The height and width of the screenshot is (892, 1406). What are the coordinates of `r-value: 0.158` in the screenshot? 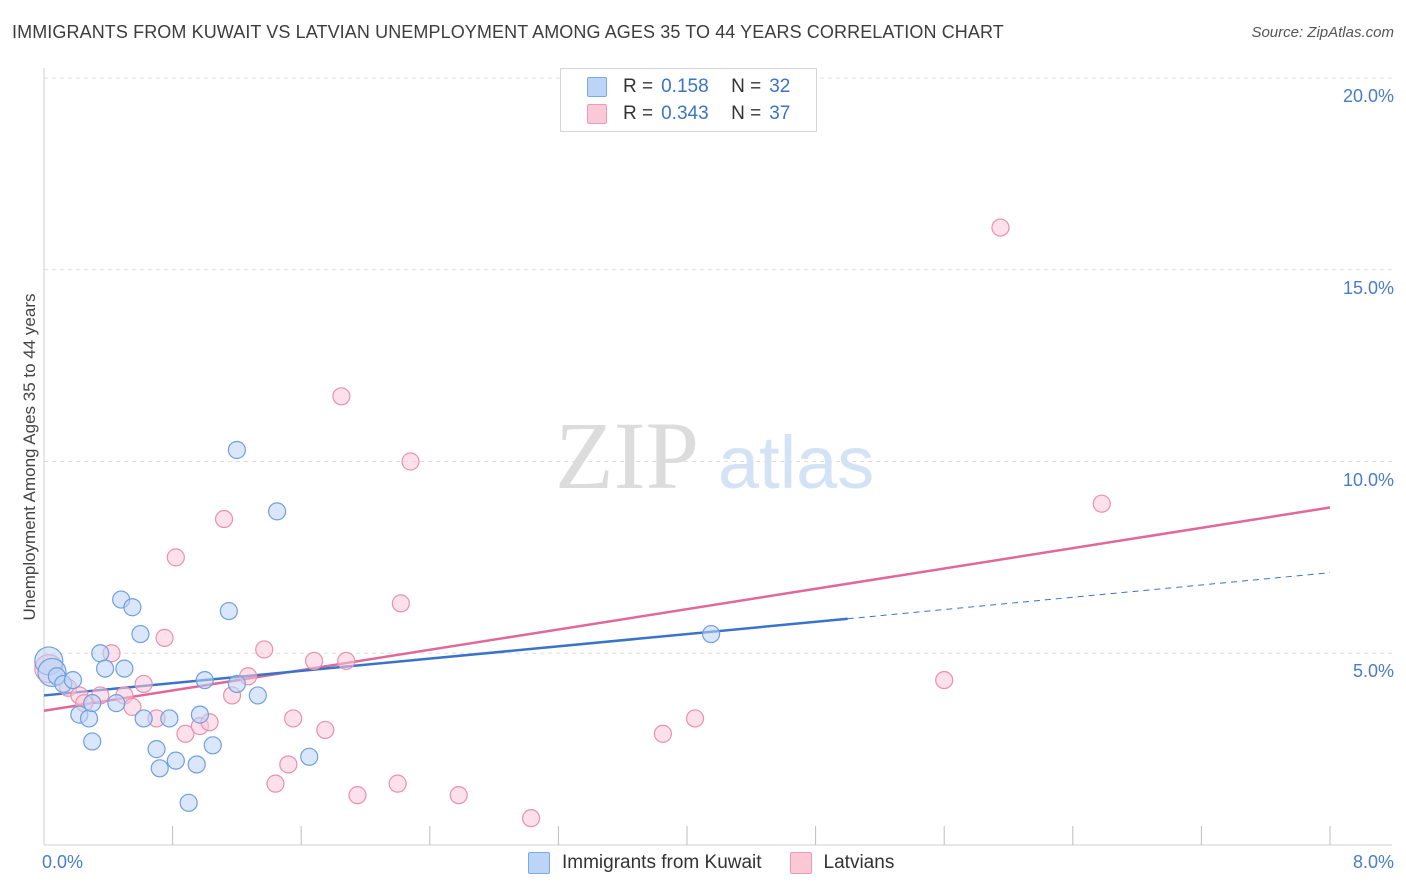 It's located at (685, 86).